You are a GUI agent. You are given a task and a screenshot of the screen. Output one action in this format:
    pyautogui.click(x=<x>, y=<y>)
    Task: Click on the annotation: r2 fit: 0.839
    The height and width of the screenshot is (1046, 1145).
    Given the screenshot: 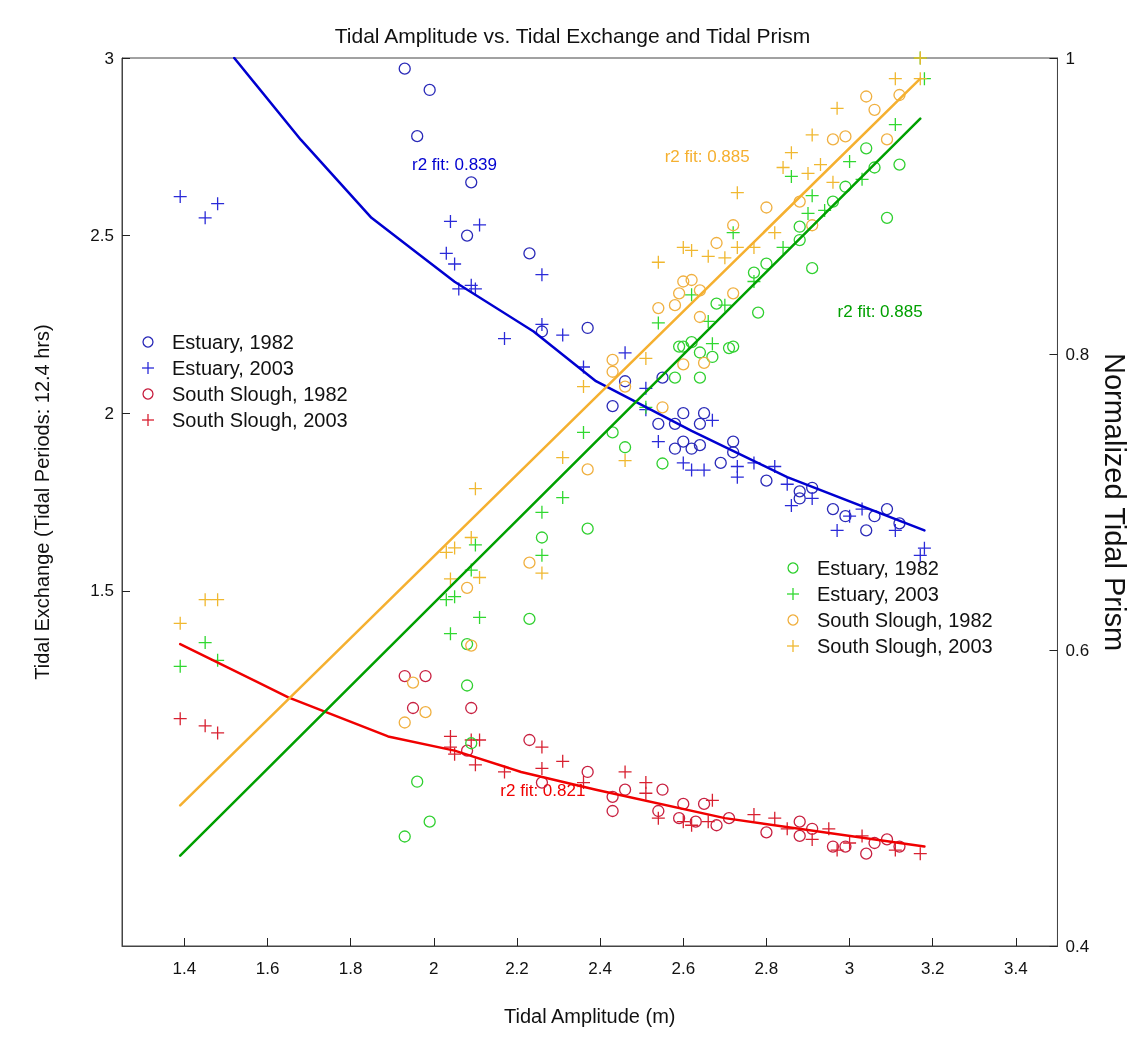 What is the action you would take?
    pyautogui.click(x=454, y=165)
    